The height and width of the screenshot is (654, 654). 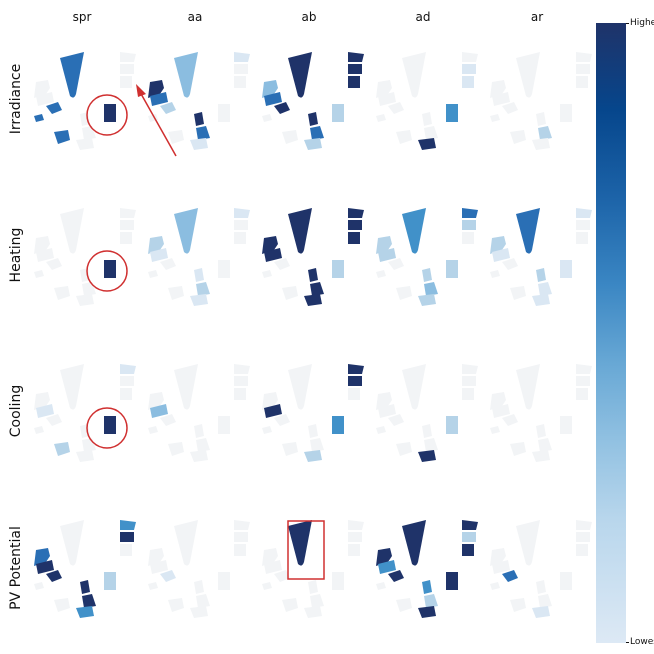 I want to click on map-pv-potential-aa, so click(x=199, y=569).